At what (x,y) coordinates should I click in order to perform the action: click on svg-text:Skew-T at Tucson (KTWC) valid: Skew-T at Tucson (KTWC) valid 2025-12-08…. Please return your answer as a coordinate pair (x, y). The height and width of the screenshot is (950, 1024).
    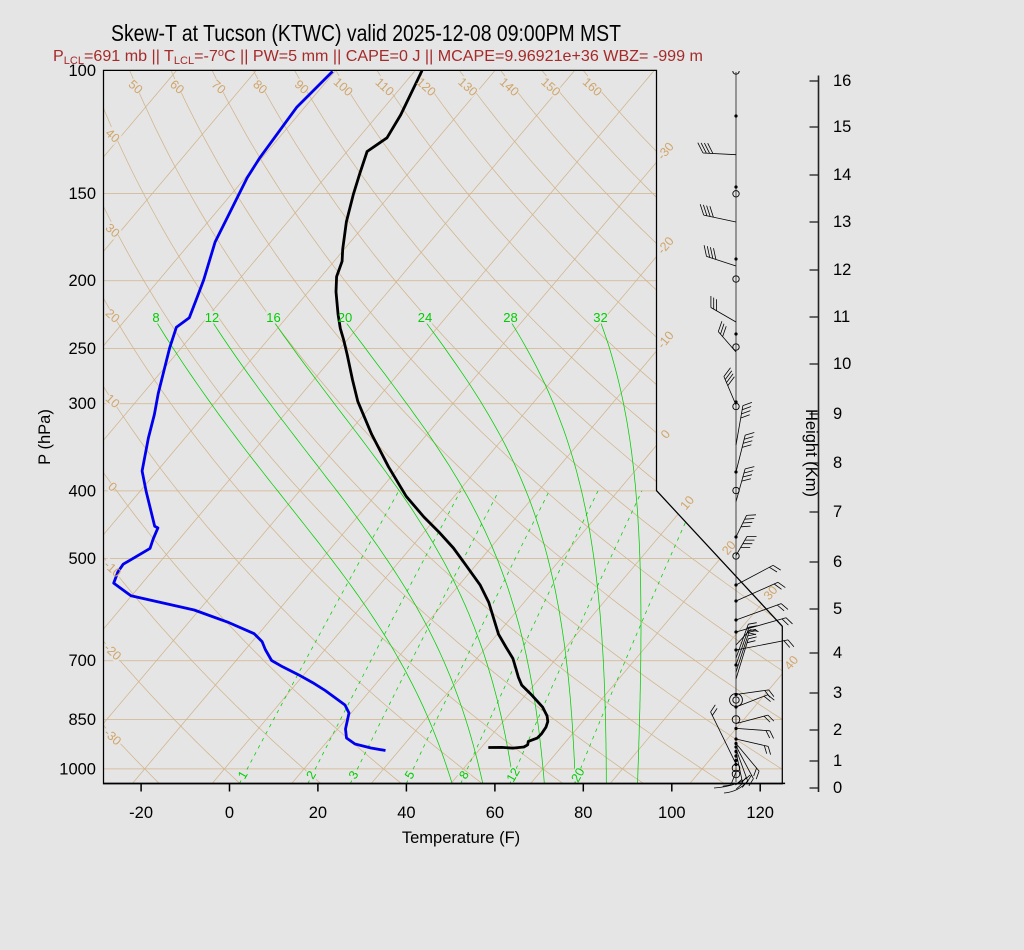
    Looking at the image, I should click on (366, 33).